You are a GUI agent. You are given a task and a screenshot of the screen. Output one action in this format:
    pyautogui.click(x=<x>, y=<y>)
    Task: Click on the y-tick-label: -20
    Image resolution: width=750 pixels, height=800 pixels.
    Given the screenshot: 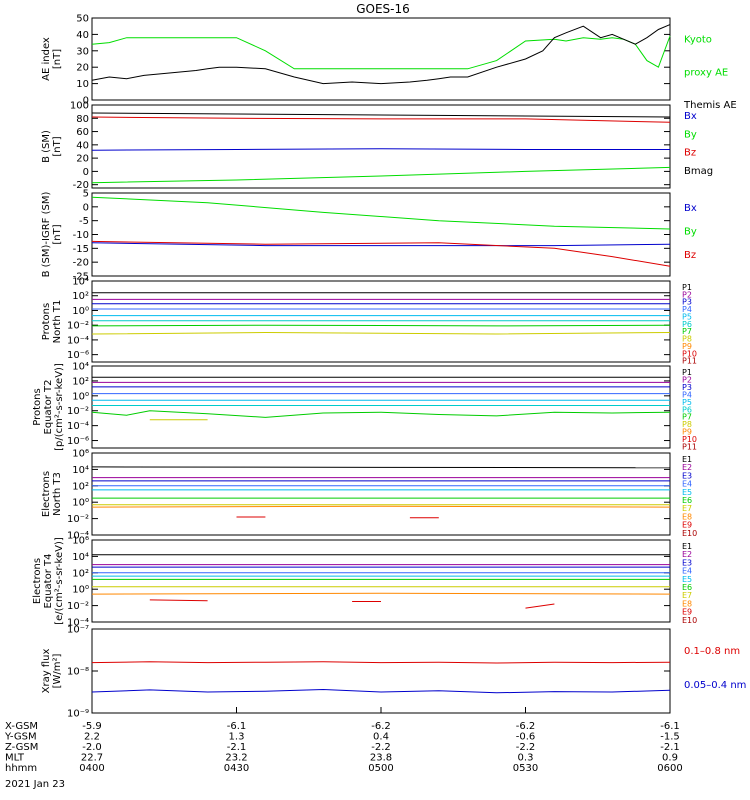 What is the action you would take?
    pyautogui.click(x=81, y=185)
    